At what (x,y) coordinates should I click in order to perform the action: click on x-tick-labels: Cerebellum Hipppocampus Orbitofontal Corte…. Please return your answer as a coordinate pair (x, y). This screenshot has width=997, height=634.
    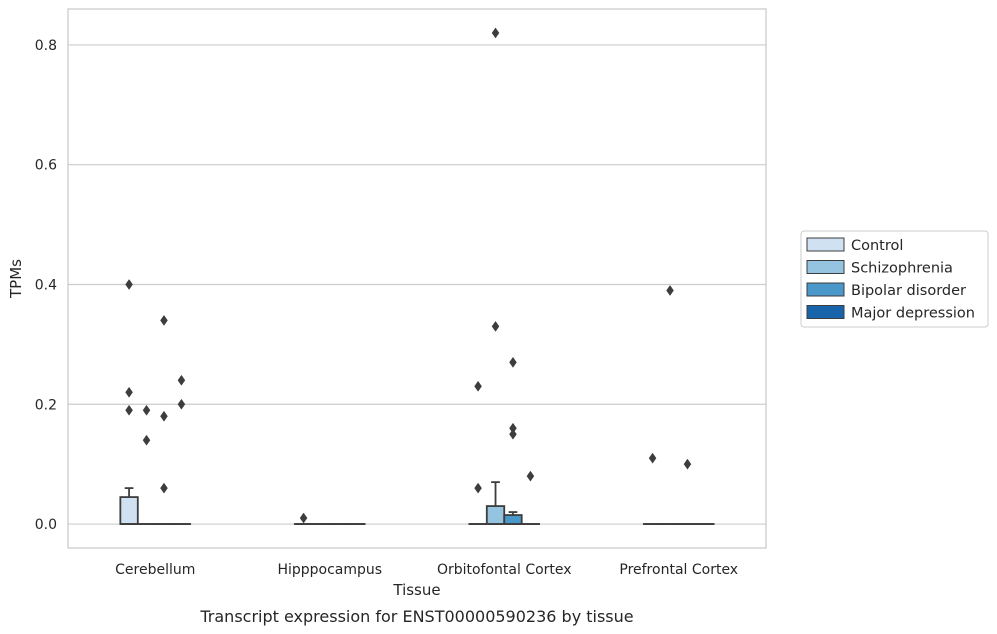
    Looking at the image, I should click on (426, 570).